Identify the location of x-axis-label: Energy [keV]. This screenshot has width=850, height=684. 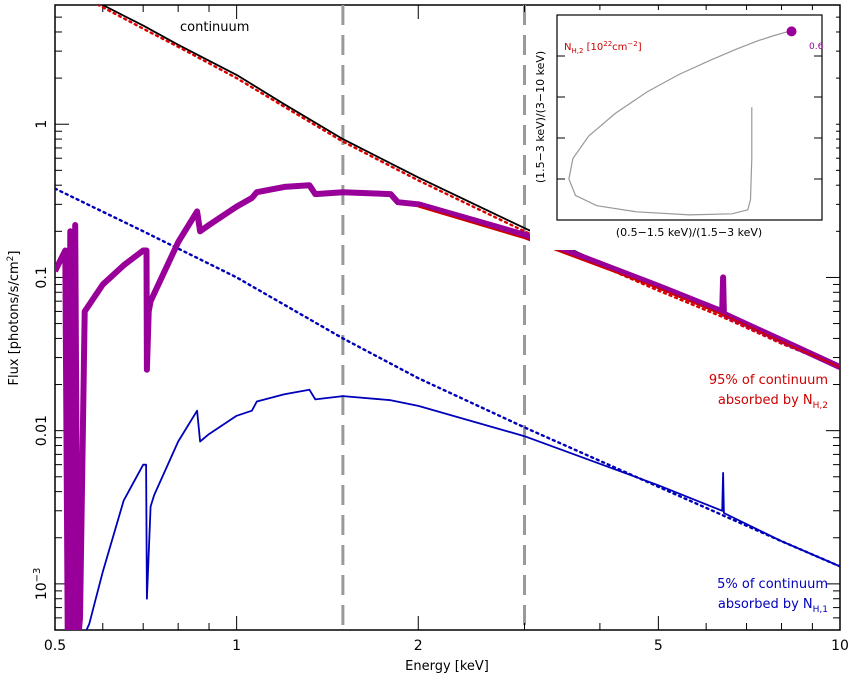
(447, 666).